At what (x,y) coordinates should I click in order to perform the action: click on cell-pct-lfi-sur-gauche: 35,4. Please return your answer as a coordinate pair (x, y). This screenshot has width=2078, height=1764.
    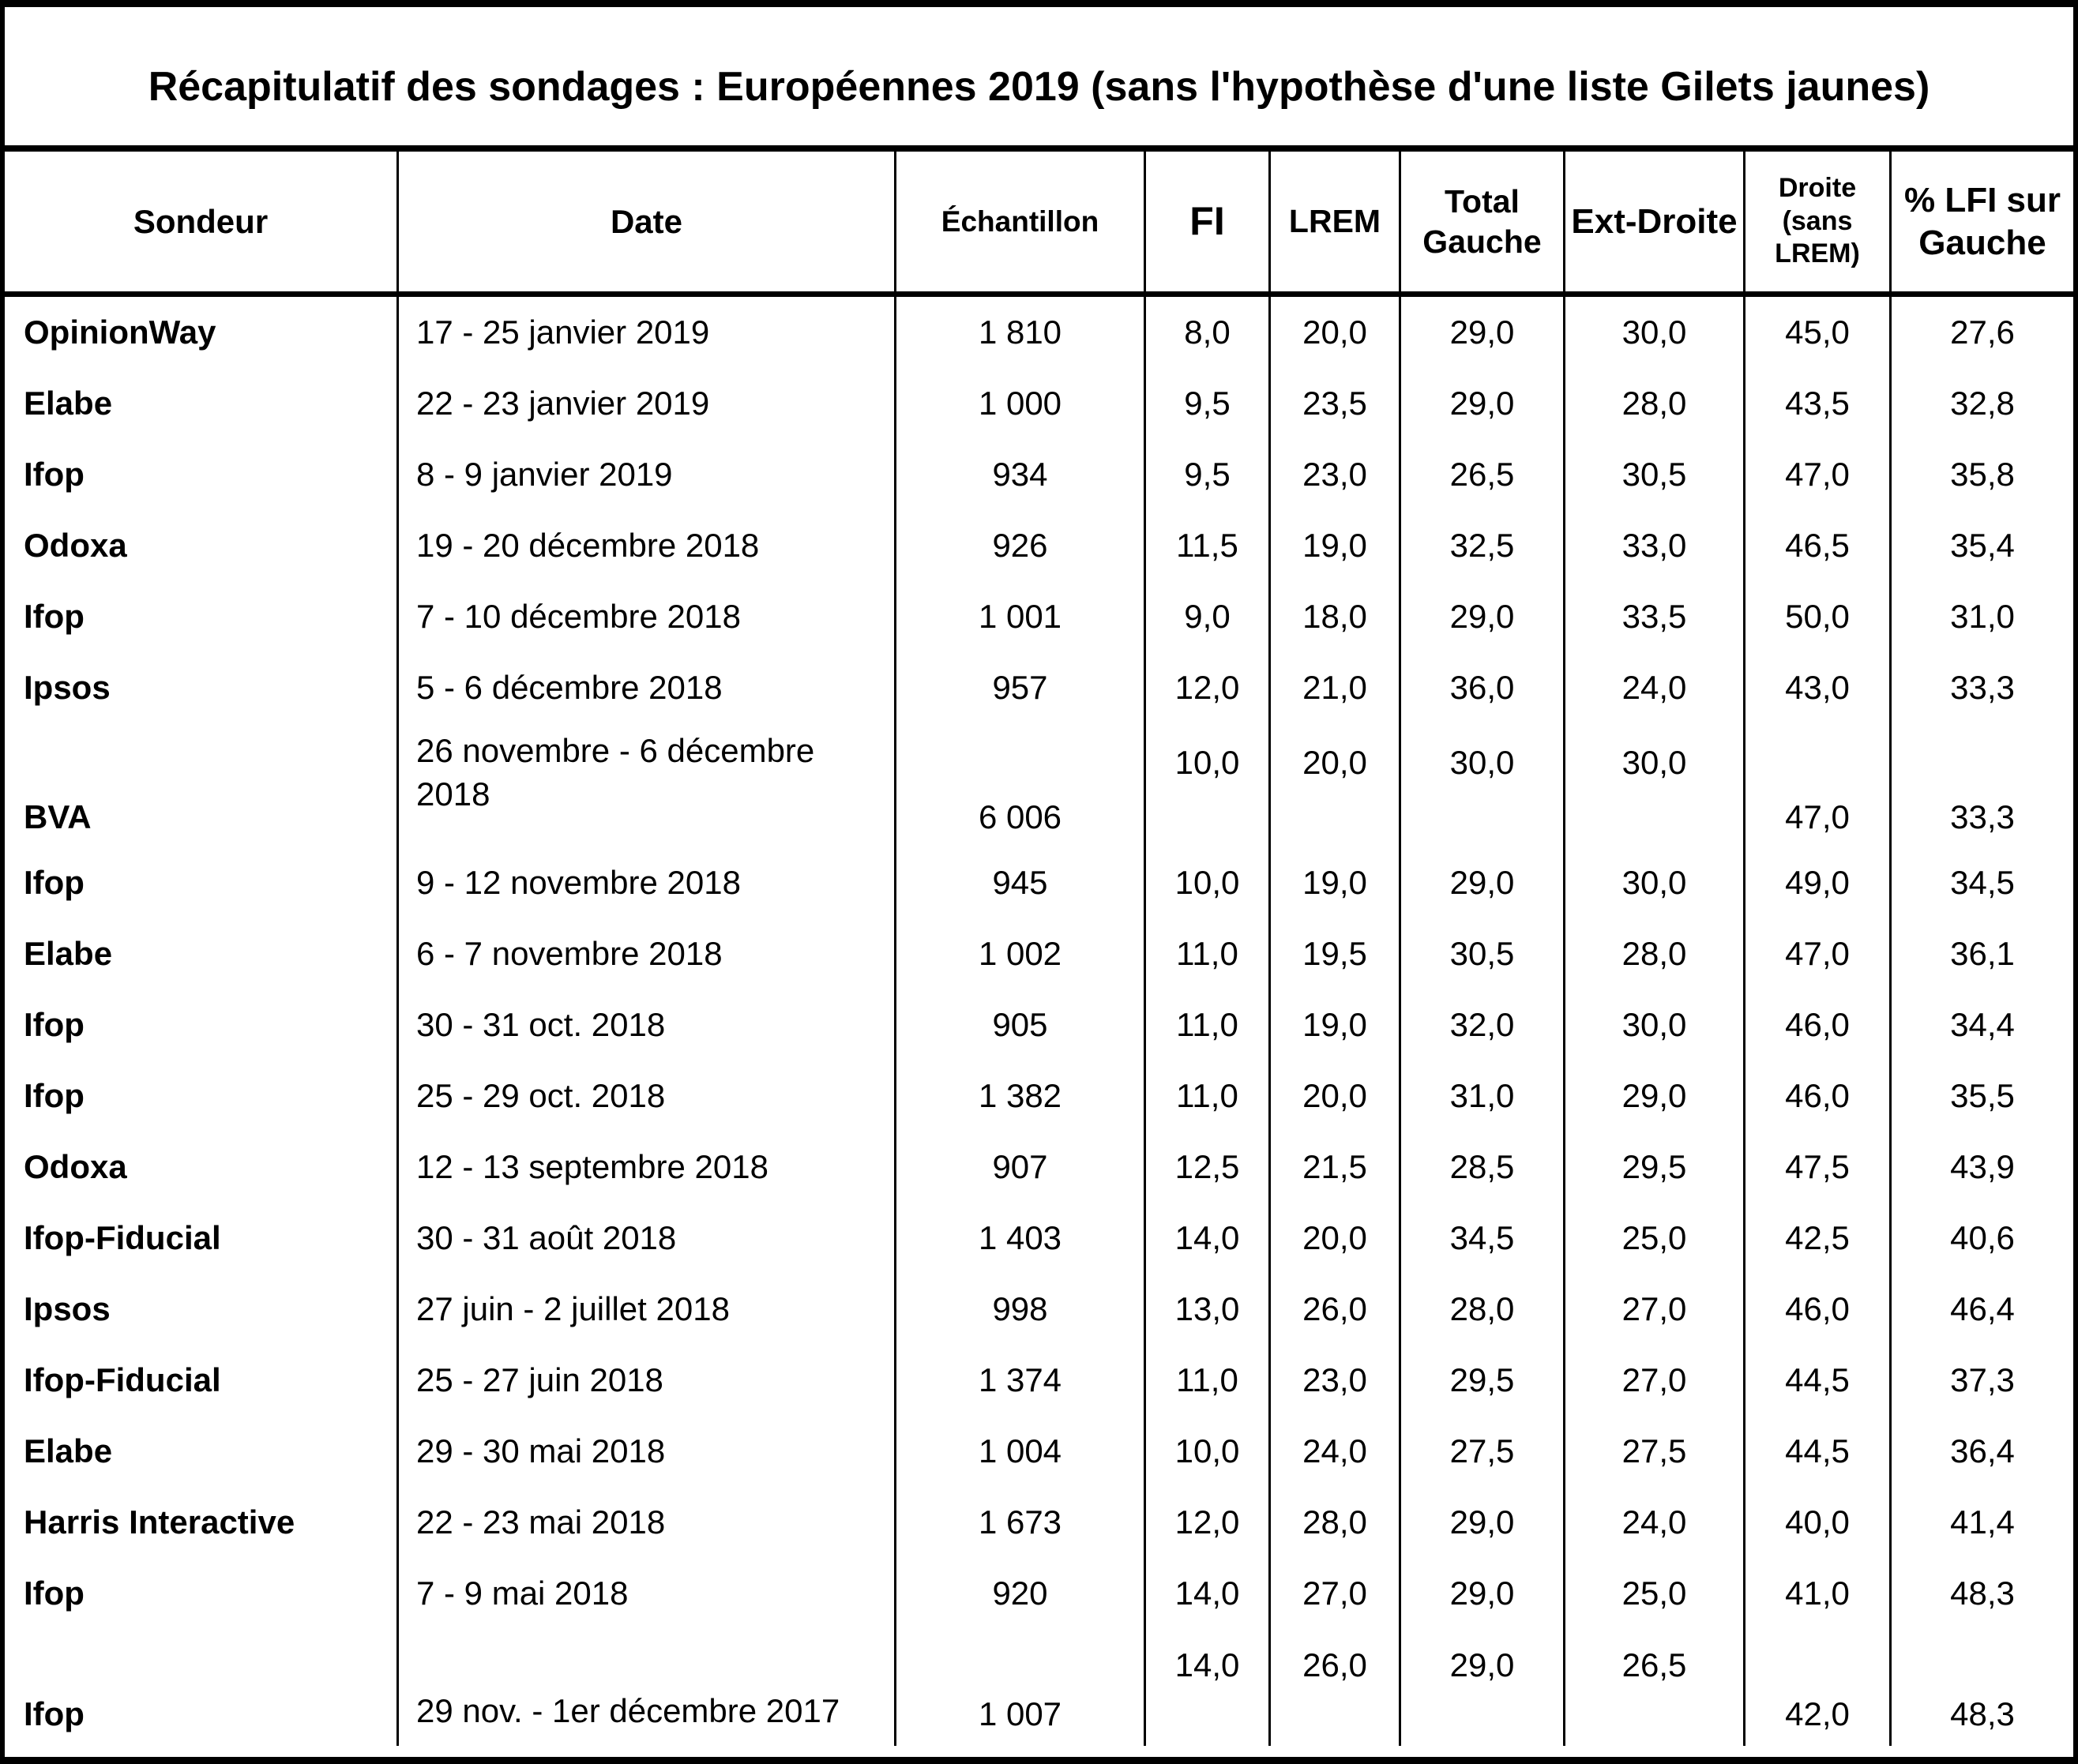
    Looking at the image, I should click on (1981, 545).